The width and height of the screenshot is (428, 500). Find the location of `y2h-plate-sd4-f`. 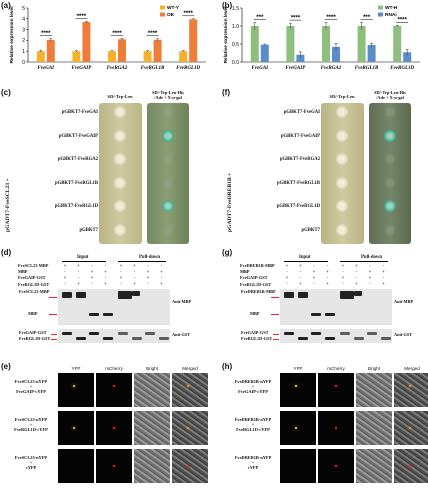

y2h-plate-sd4-f is located at coordinates (390, 173).